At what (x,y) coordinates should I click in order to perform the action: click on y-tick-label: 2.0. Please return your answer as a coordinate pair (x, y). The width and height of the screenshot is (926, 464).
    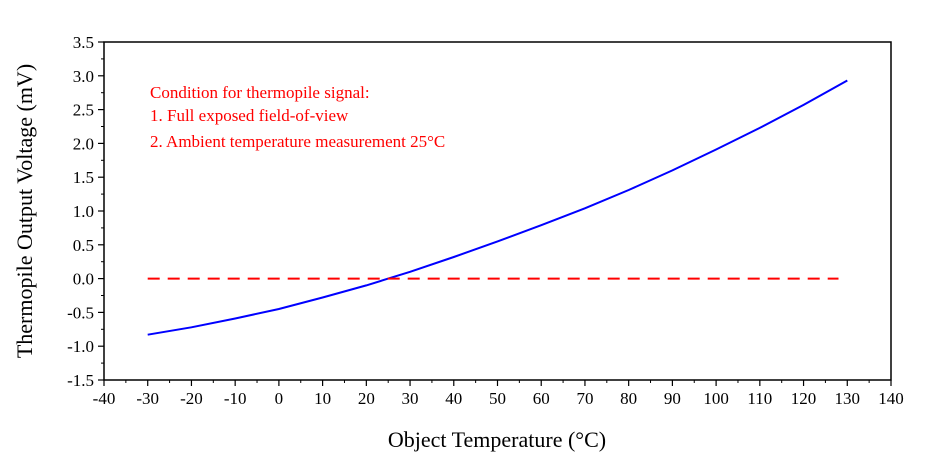
    Looking at the image, I should click on (83, 143).